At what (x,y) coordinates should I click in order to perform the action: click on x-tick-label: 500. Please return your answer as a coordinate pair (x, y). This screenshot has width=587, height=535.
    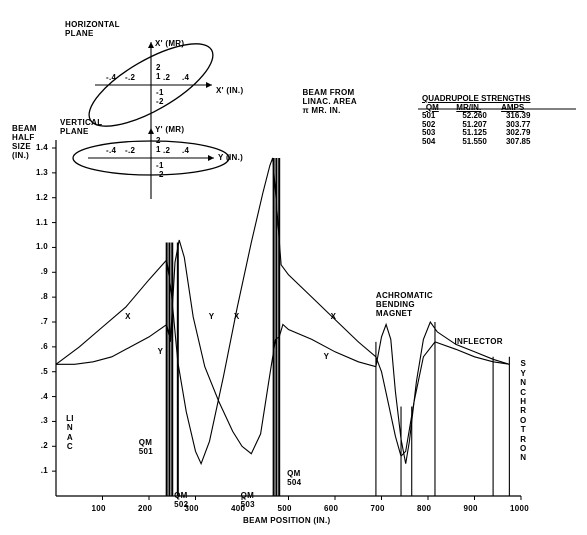
    Looking at the image, I should click on (284, 508).